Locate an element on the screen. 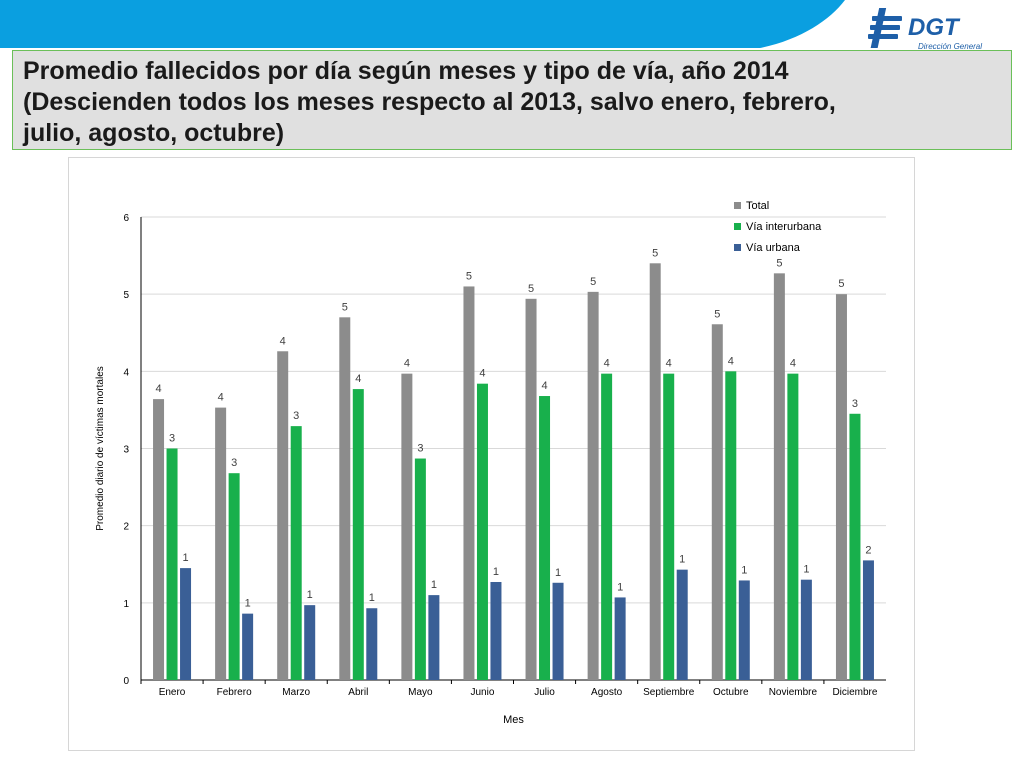 This screenshot has height=768, width=1024. x-tick-label: Noviembre is located at coordinates (793, 692).